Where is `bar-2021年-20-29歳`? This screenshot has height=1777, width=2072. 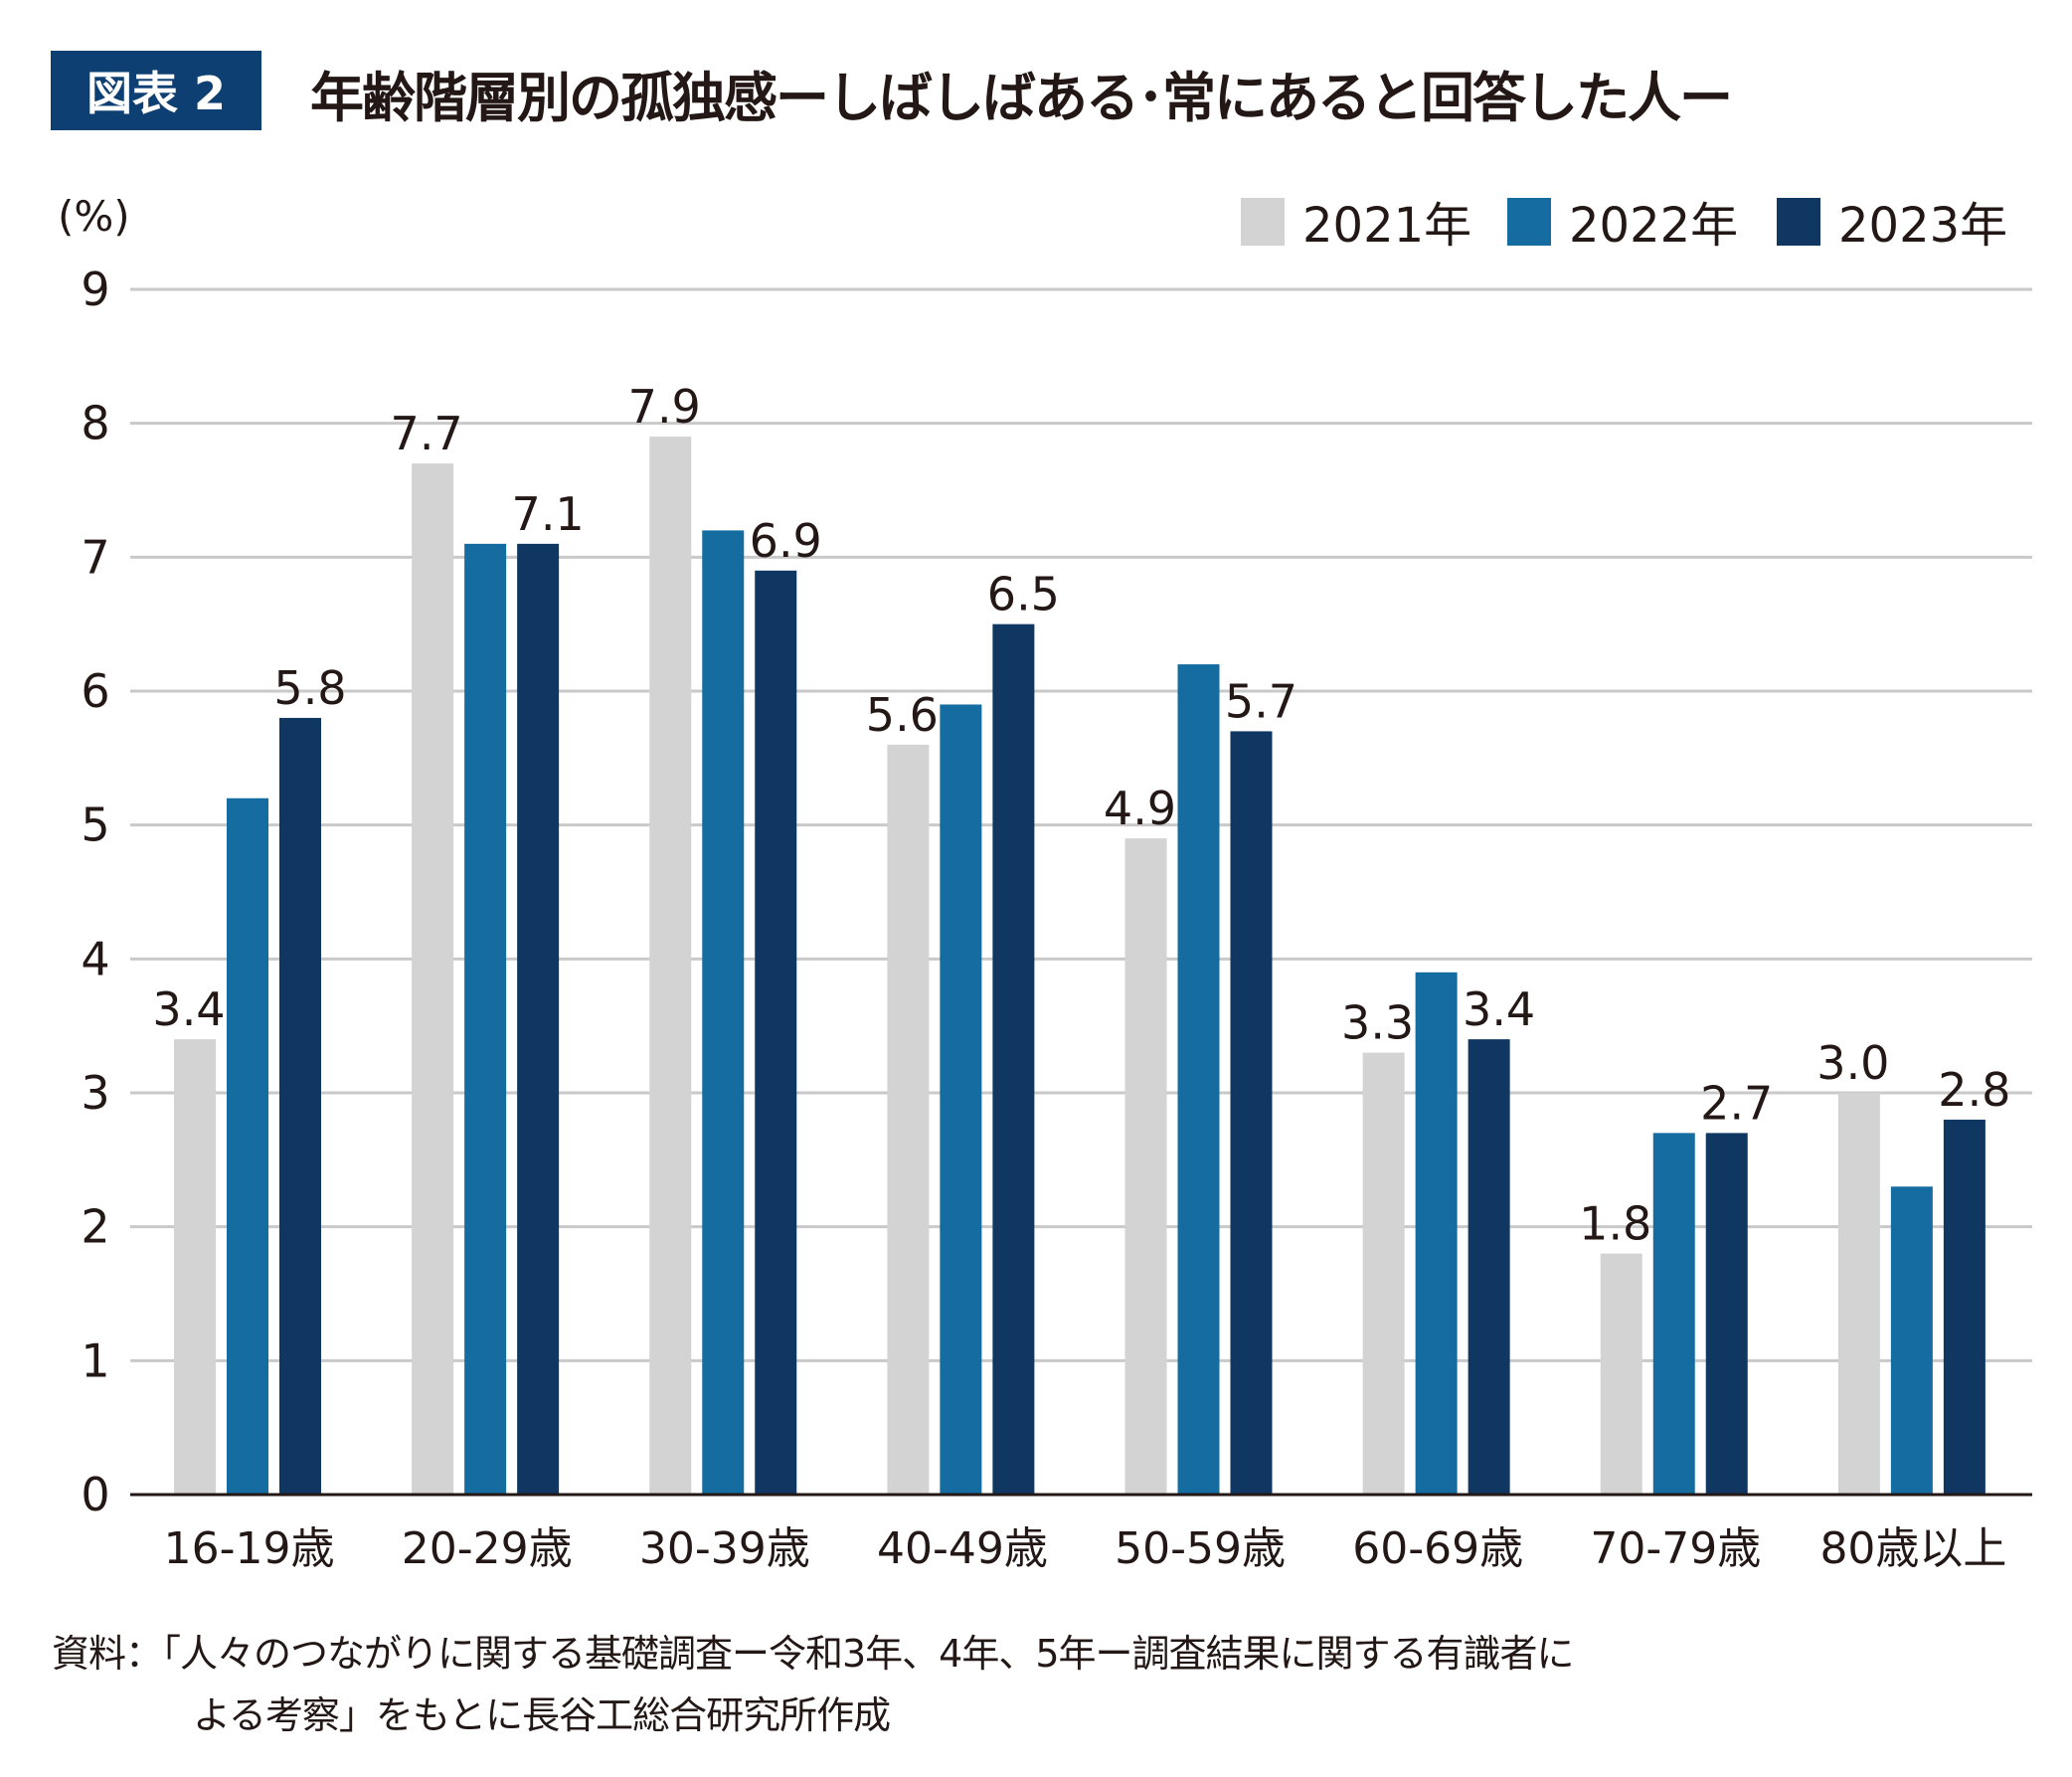
bar-2021年-20-29歳 is located at coordinates (433, 978).